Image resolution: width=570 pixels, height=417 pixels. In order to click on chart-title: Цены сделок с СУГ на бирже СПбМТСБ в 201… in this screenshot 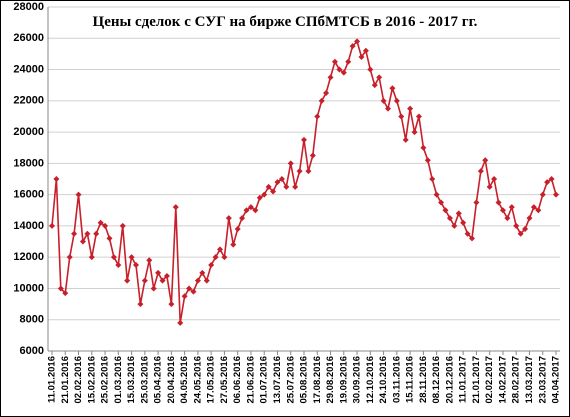, I will do `click(285, 22)`.